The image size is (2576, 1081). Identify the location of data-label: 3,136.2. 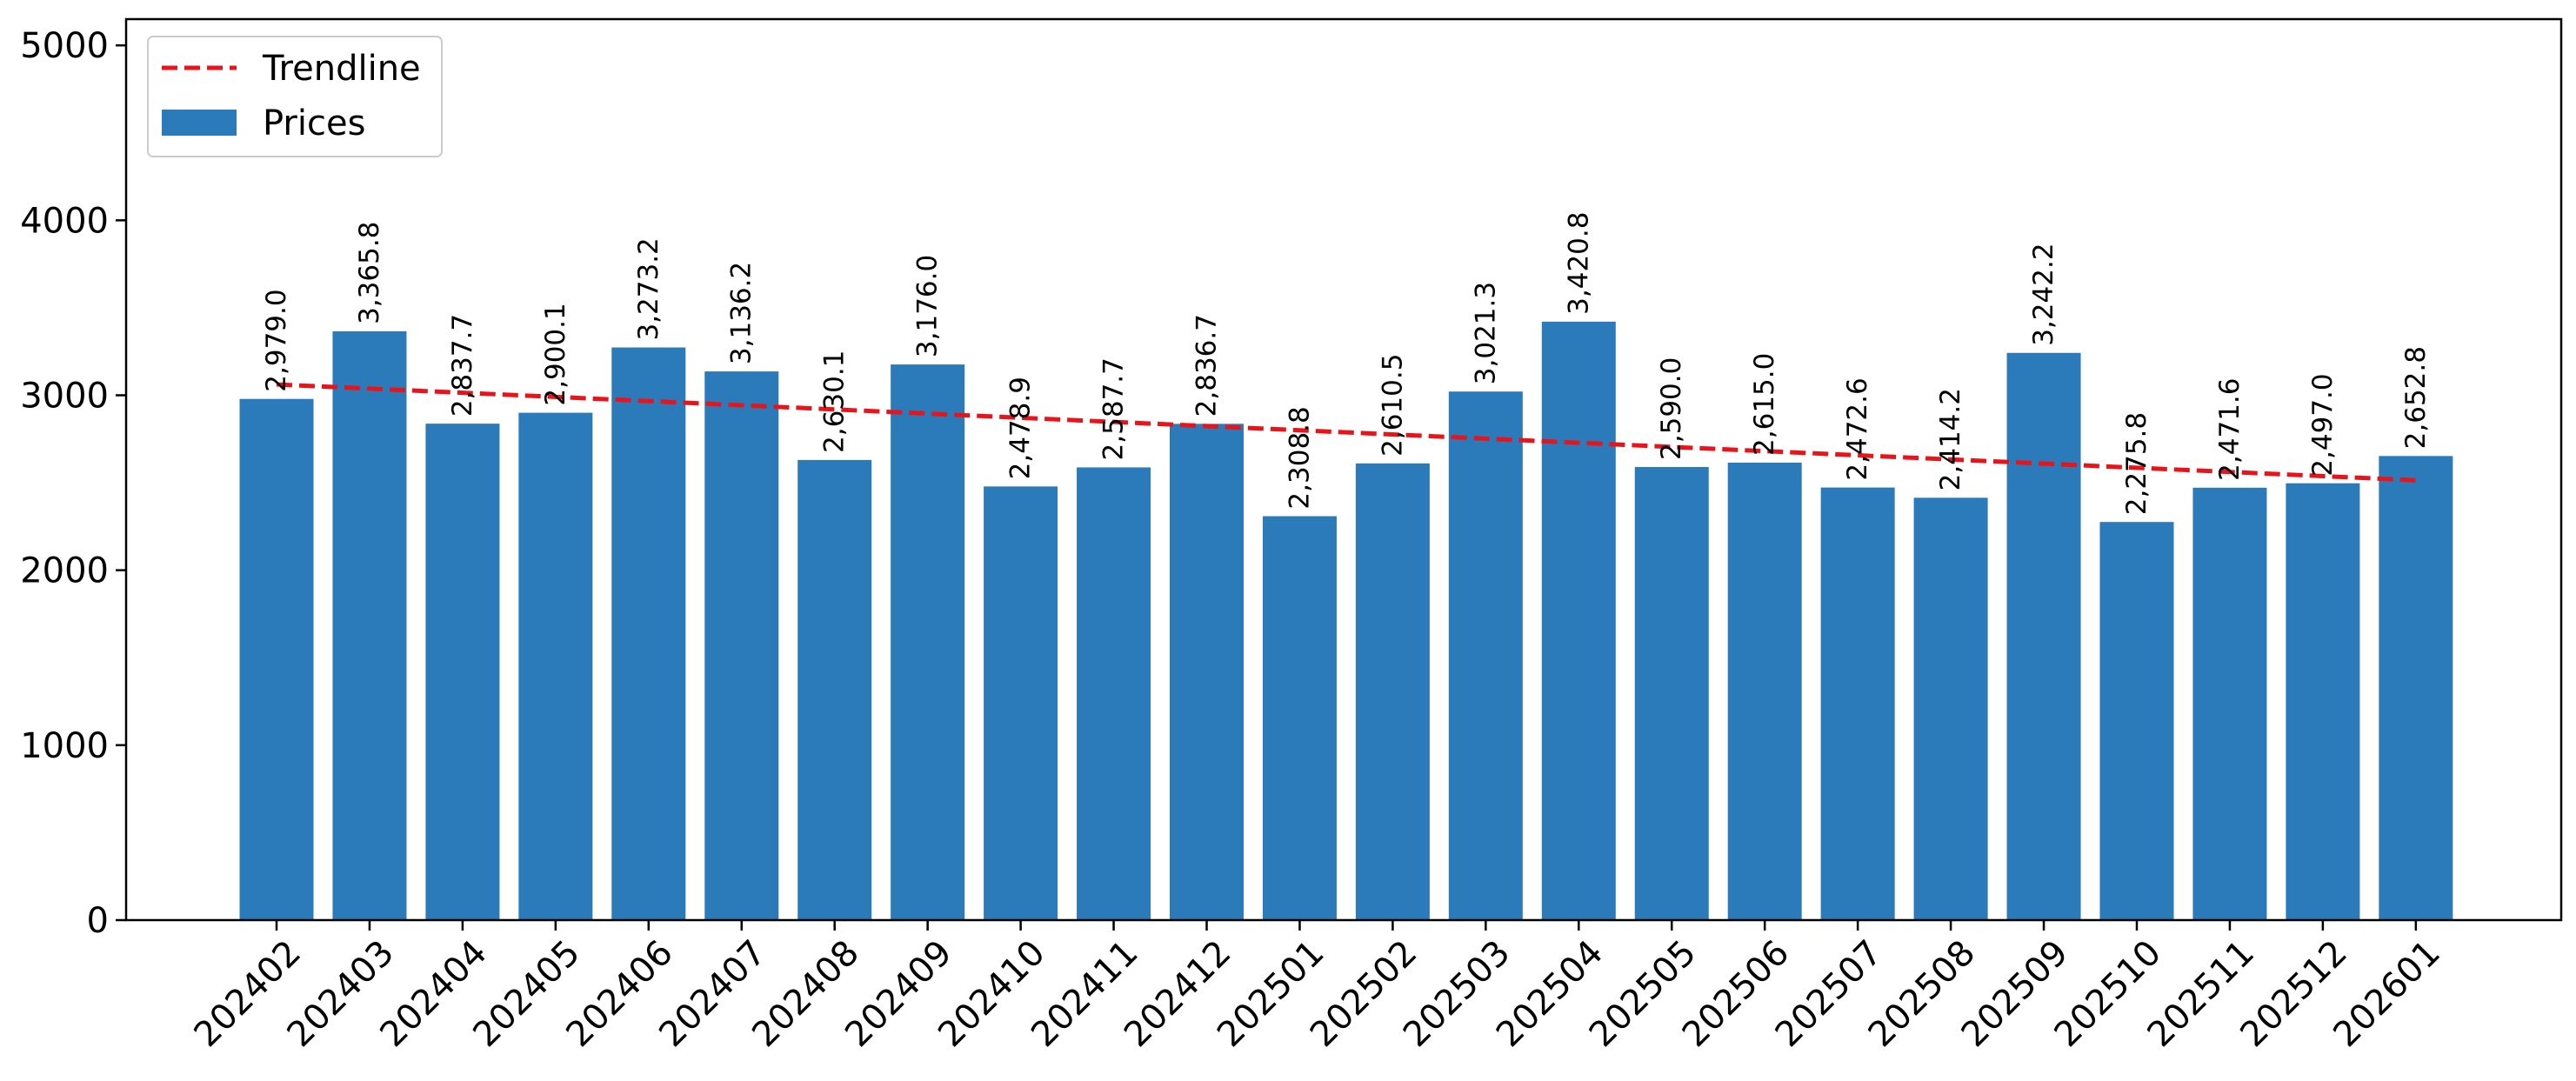
(741, 313).